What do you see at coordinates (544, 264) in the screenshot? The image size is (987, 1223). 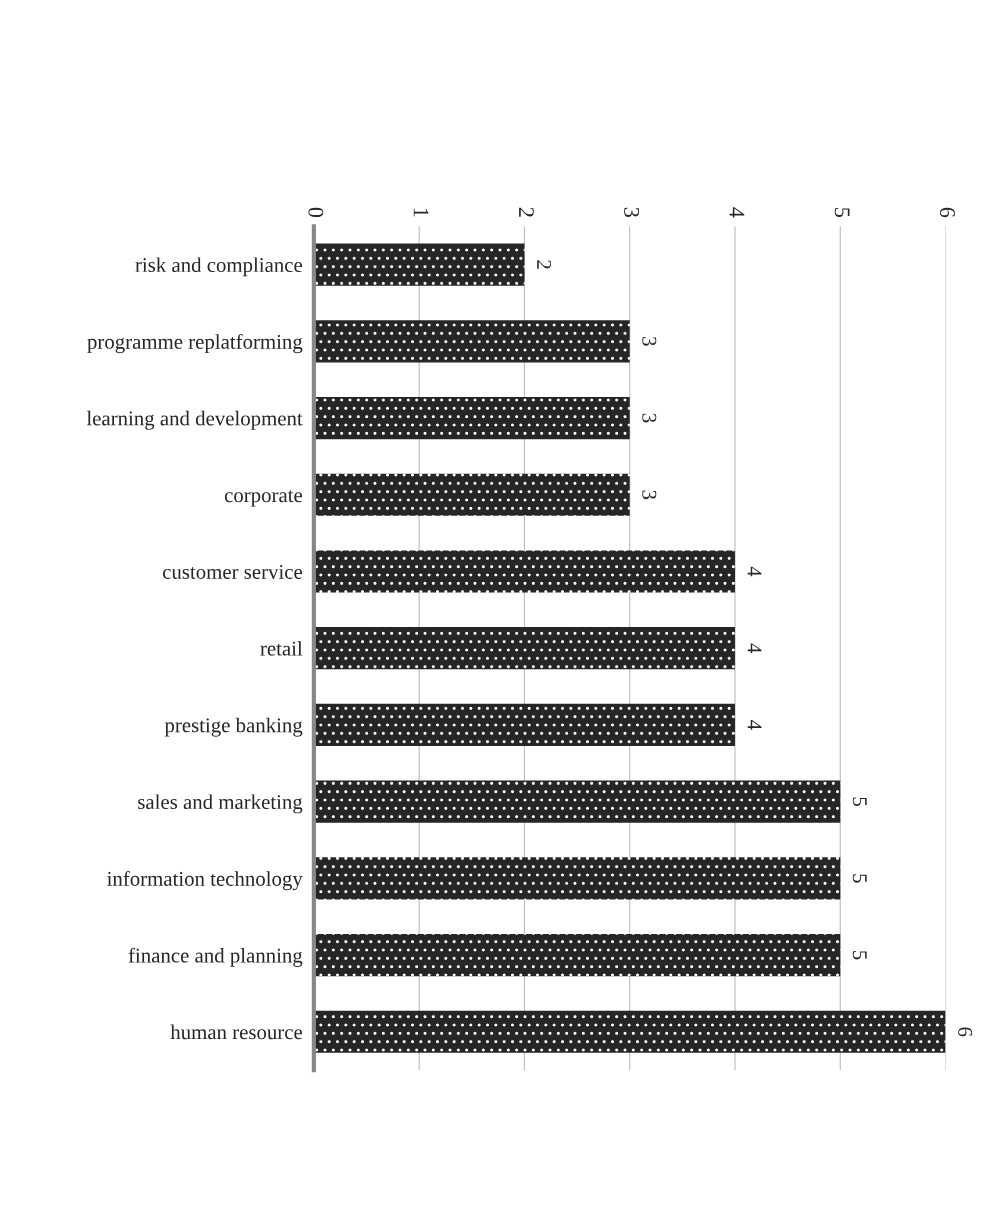 I see `data-label: 2` at bounding box center [544, 264].